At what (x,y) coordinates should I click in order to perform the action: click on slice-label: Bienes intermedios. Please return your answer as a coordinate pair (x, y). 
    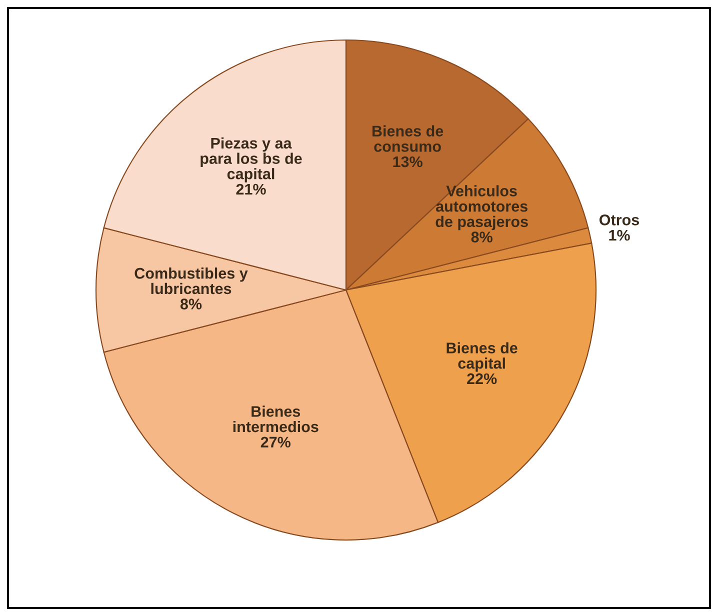
    Looking at the image, I should click on (275, 419).